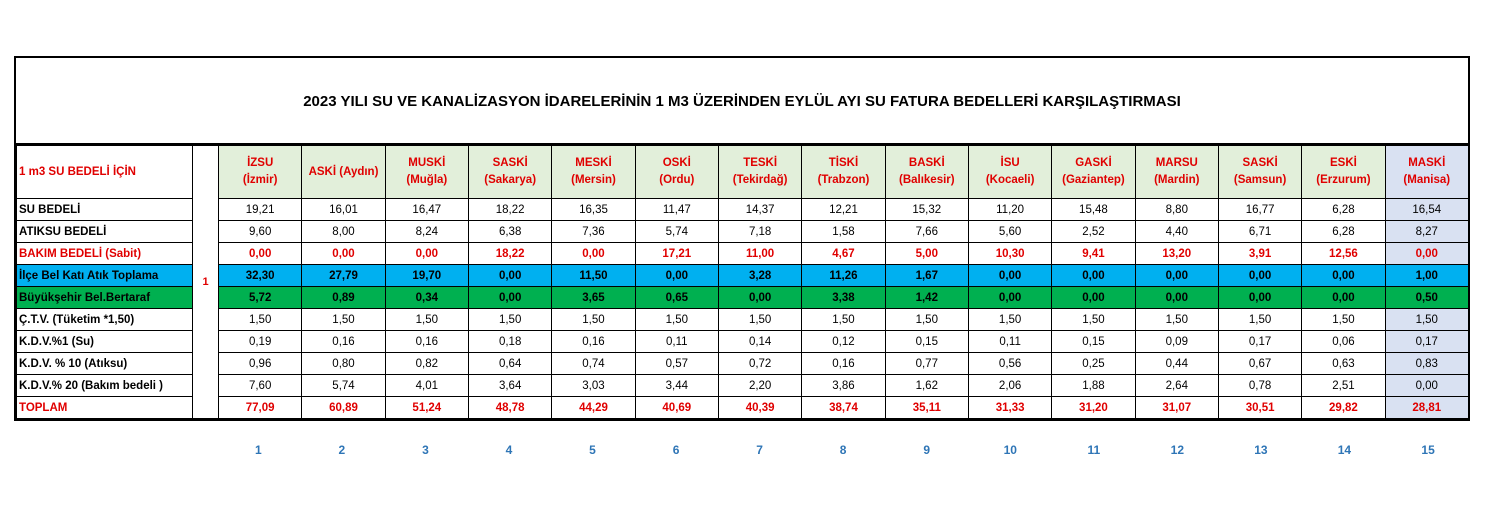  Describe the element at coordinates (1426, 363) in the screenshot. I see `value-cell: 0,83` at that location.